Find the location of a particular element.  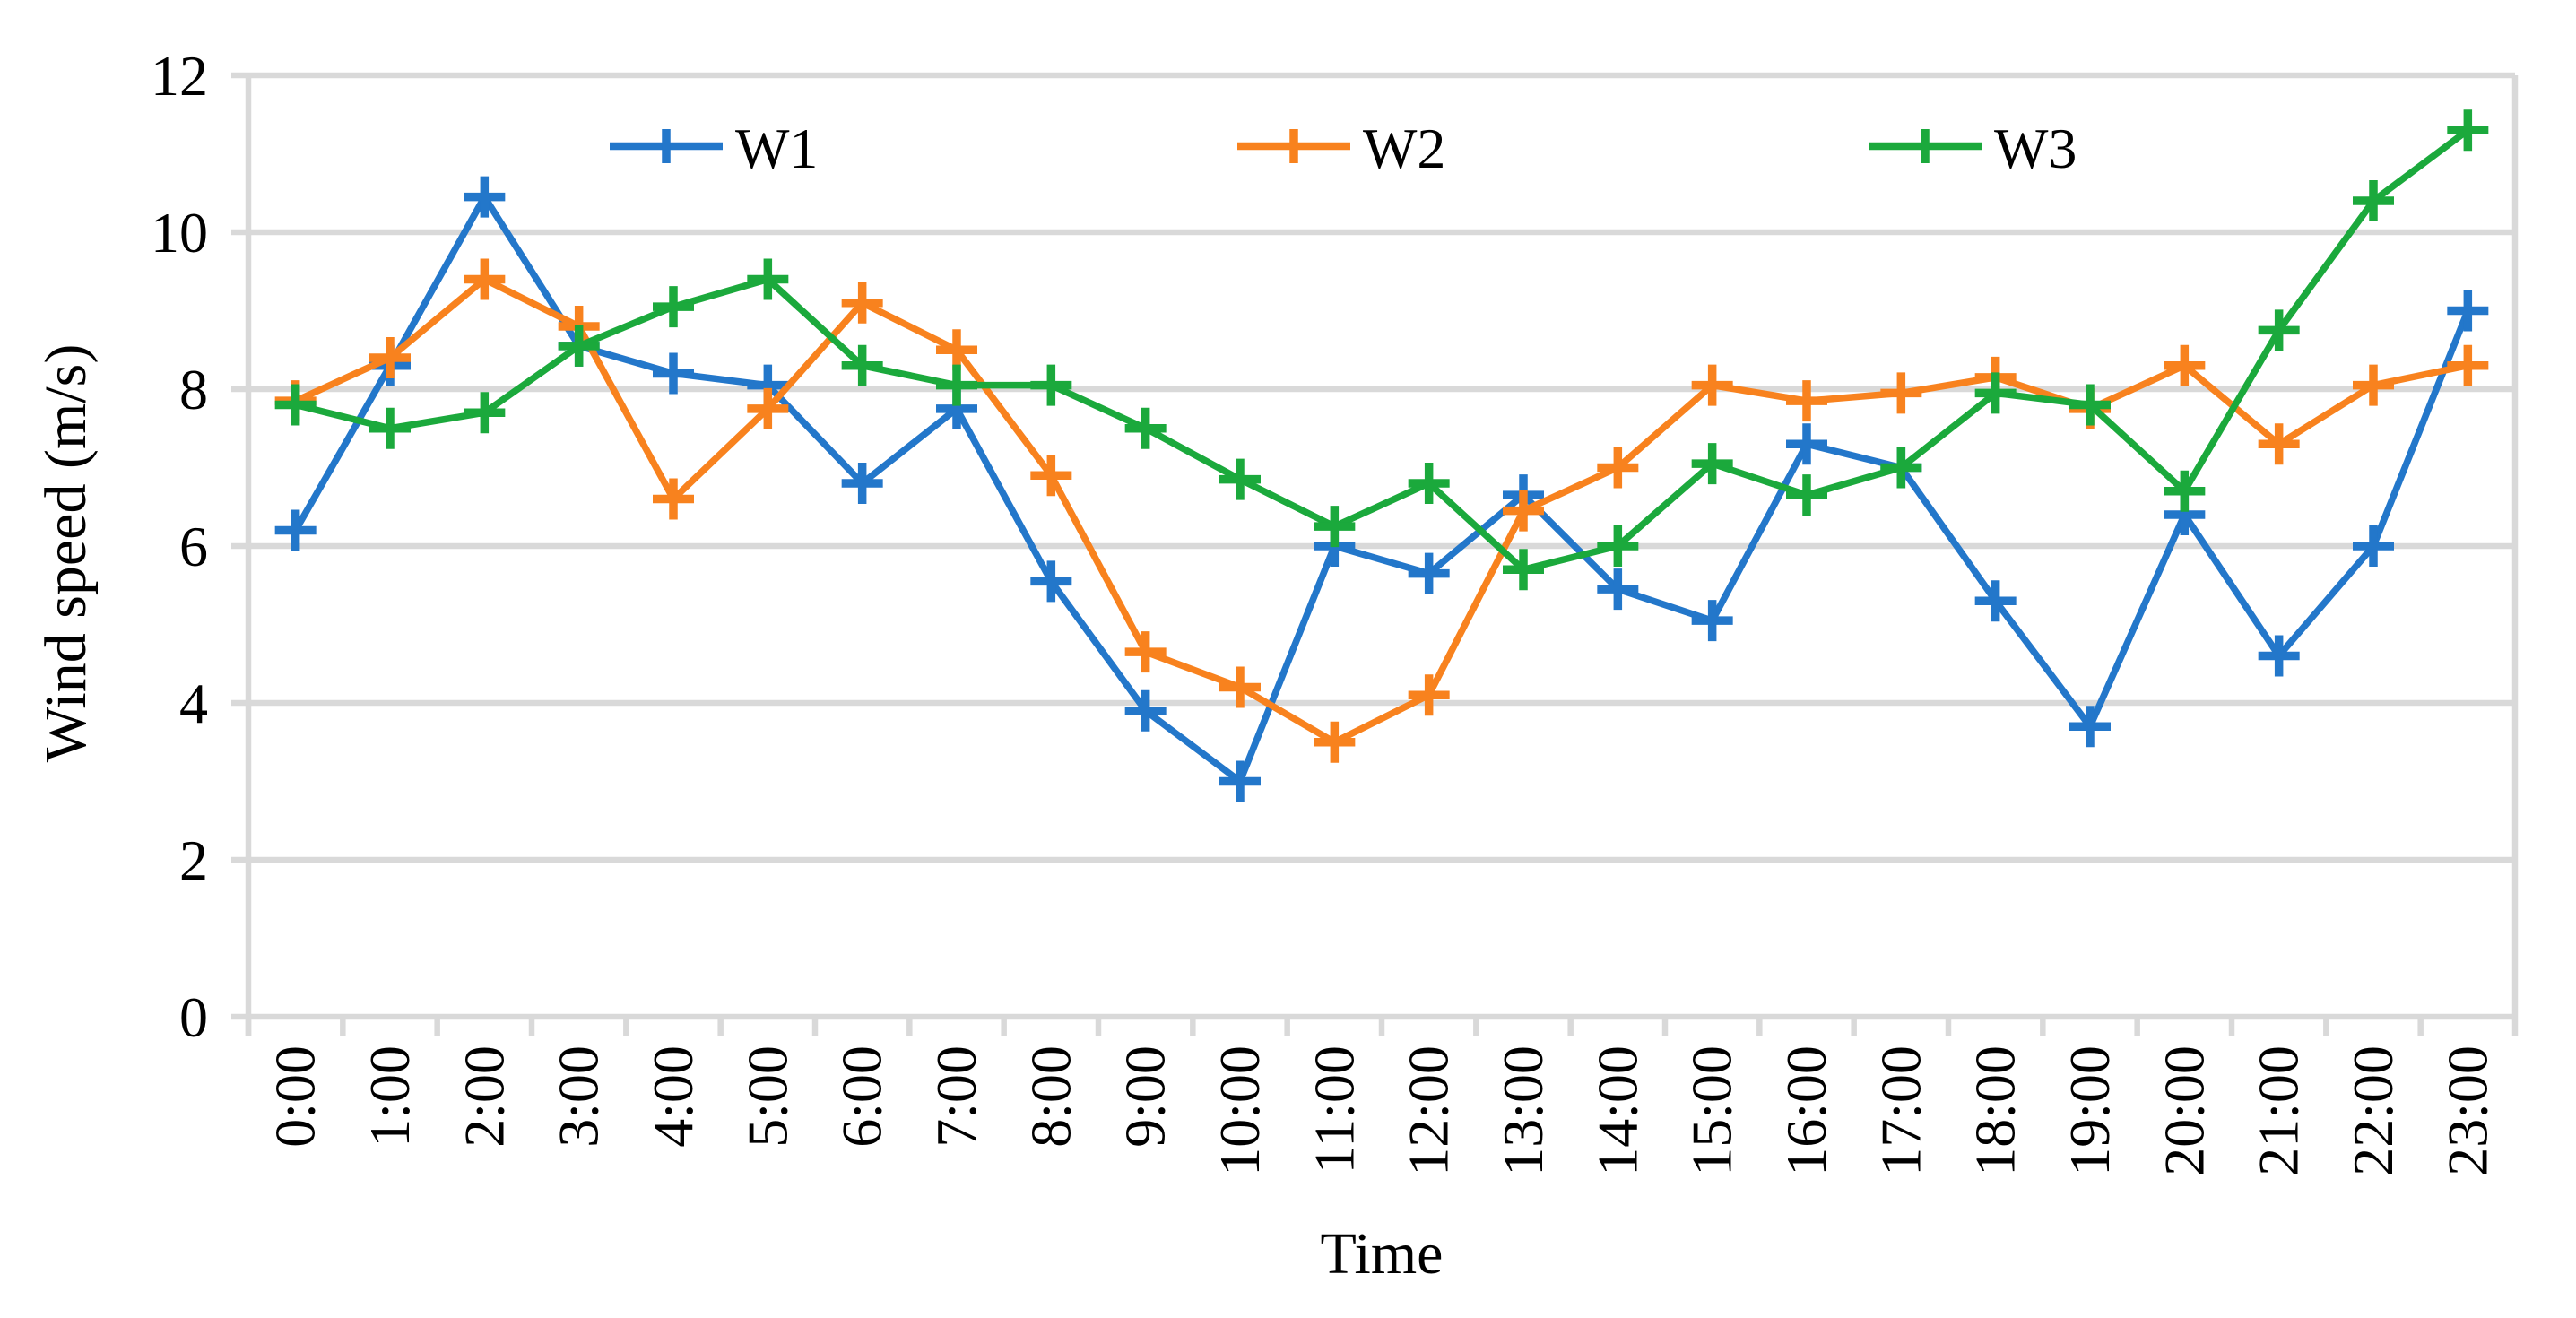

legend-label-w3: W3 is located at coordinates (2035, 149).